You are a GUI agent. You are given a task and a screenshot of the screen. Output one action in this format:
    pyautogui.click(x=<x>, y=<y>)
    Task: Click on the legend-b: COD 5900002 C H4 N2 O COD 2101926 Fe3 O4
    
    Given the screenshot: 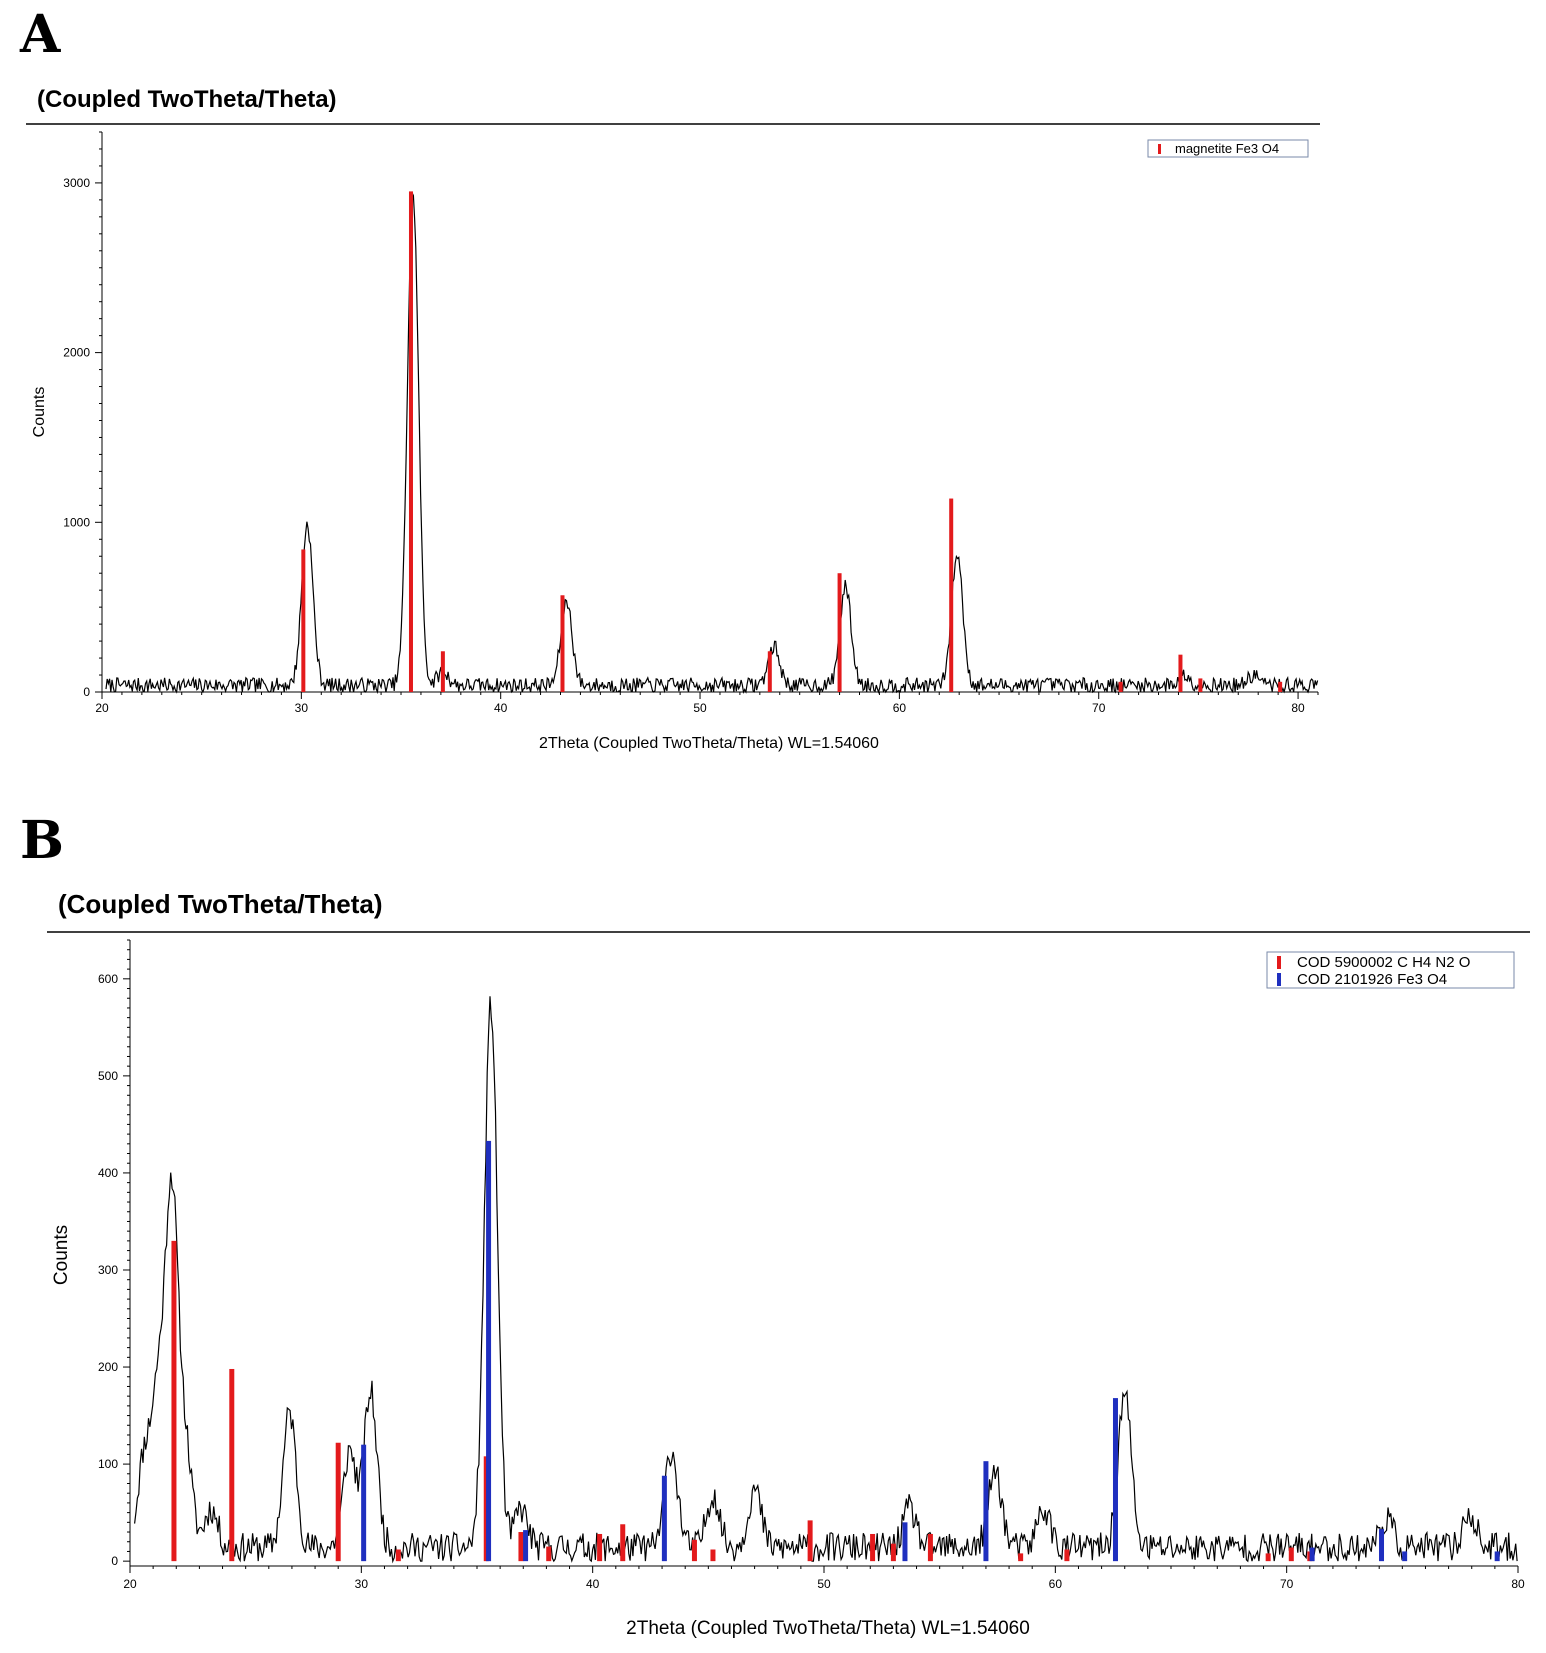 What is the action you would take?
    pyautogui.click(x=1390, y=970)
    